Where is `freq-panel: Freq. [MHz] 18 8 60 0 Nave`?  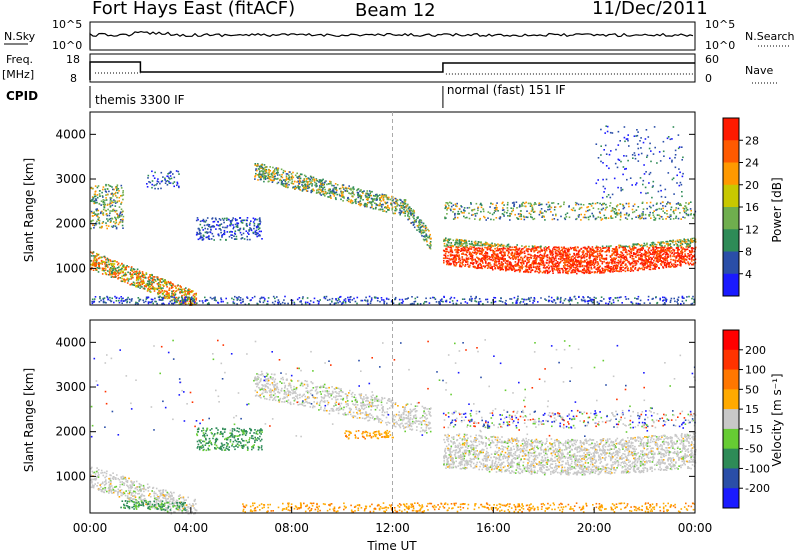 freq-panel: Freq. [MHz] 18 8 60 0 Nave is located at coordinates (390, 69).